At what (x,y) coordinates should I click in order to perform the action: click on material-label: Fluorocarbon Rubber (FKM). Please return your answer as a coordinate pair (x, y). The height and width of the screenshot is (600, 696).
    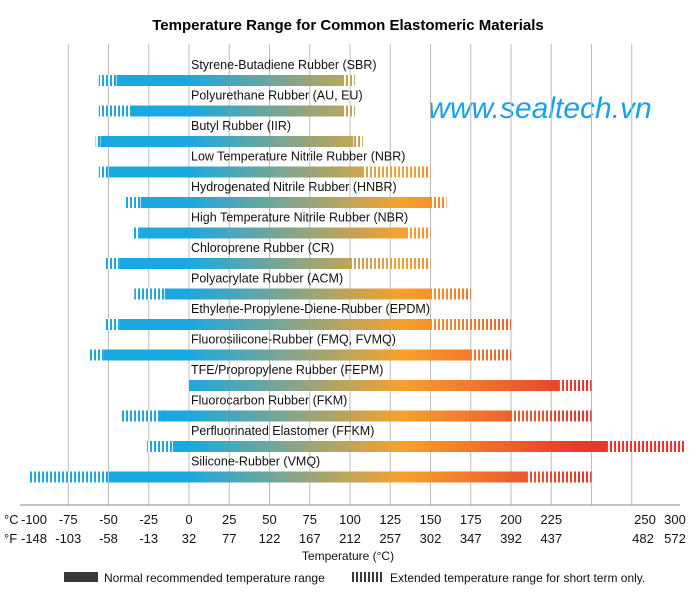
    Looking at the image, I should click on (269, 401).